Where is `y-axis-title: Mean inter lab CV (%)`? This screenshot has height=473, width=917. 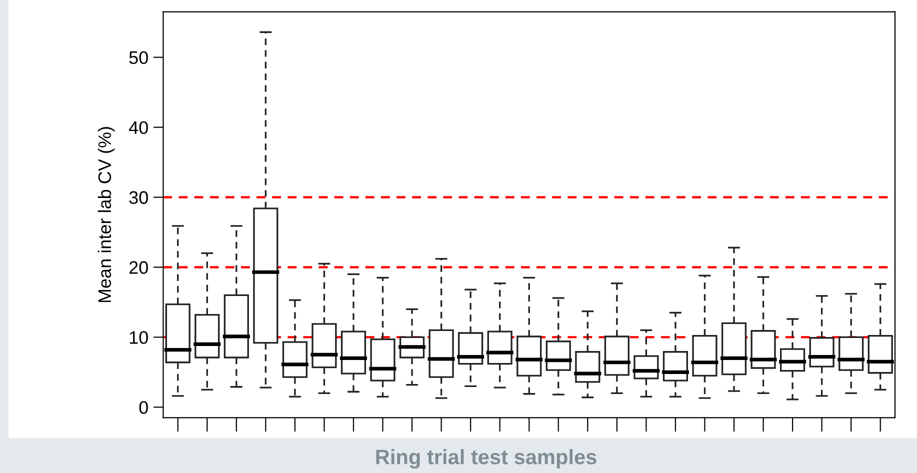
y-axis-title: Mean inter lab CV (%) is located at coordinates (106, 214).